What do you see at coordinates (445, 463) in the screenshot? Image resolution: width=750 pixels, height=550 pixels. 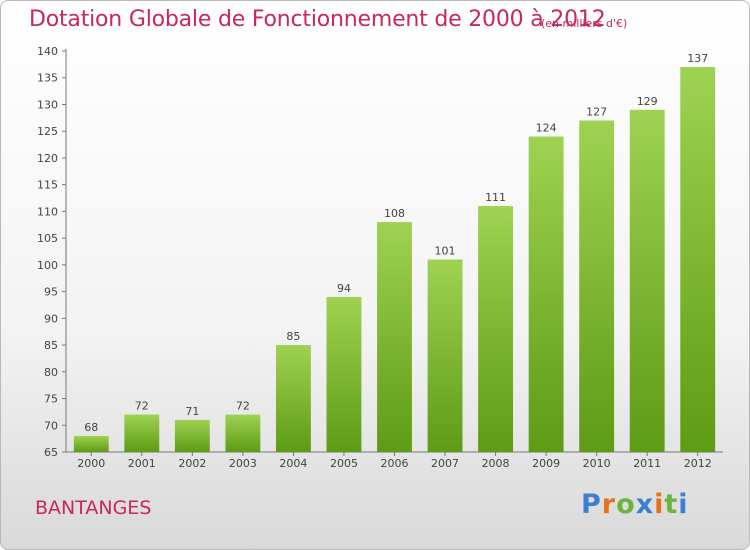 I see `x-tick-label-2007: 2007` at bounding box center [445, 463].